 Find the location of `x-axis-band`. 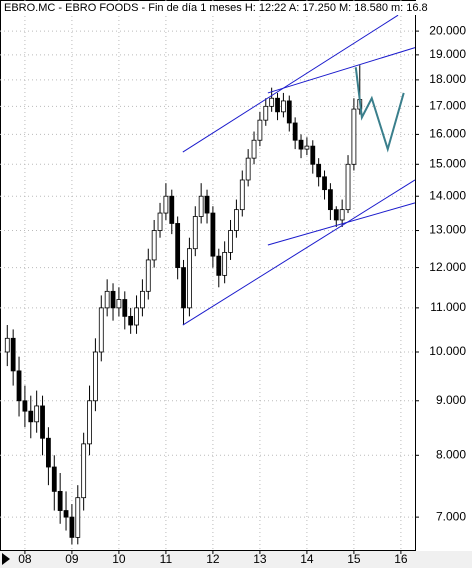

x-axis-band is located at coordinates (236, 559).